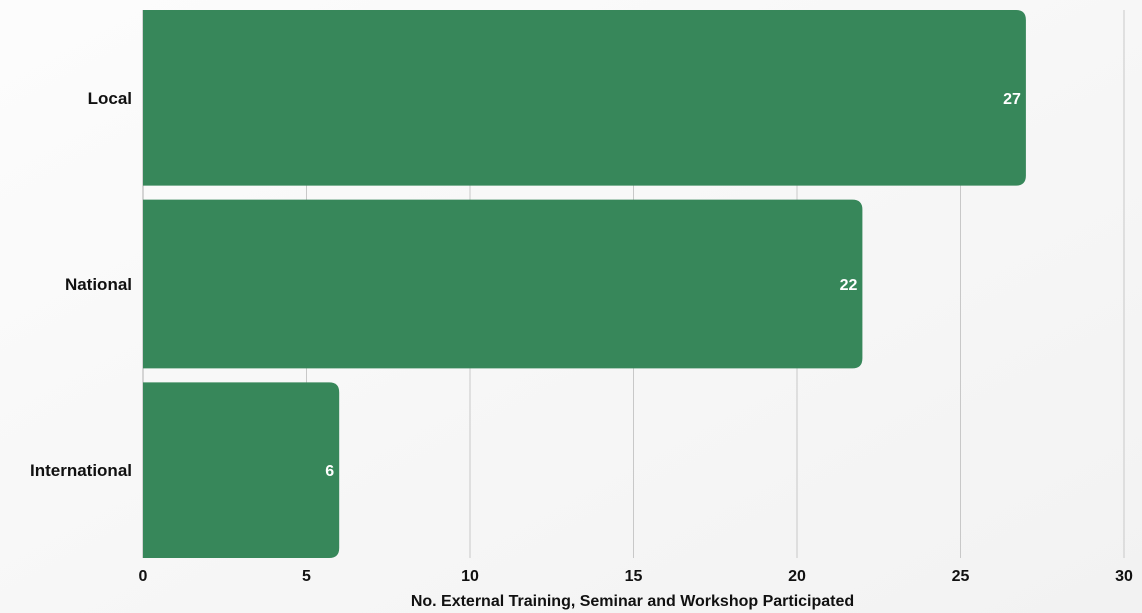 The height and width of the screenshot is (613, 1142). What do you see at coordinates (1124, 576) in the screenshot?
I see `x-tick-label: 30` at bounding box center [1124, 576].